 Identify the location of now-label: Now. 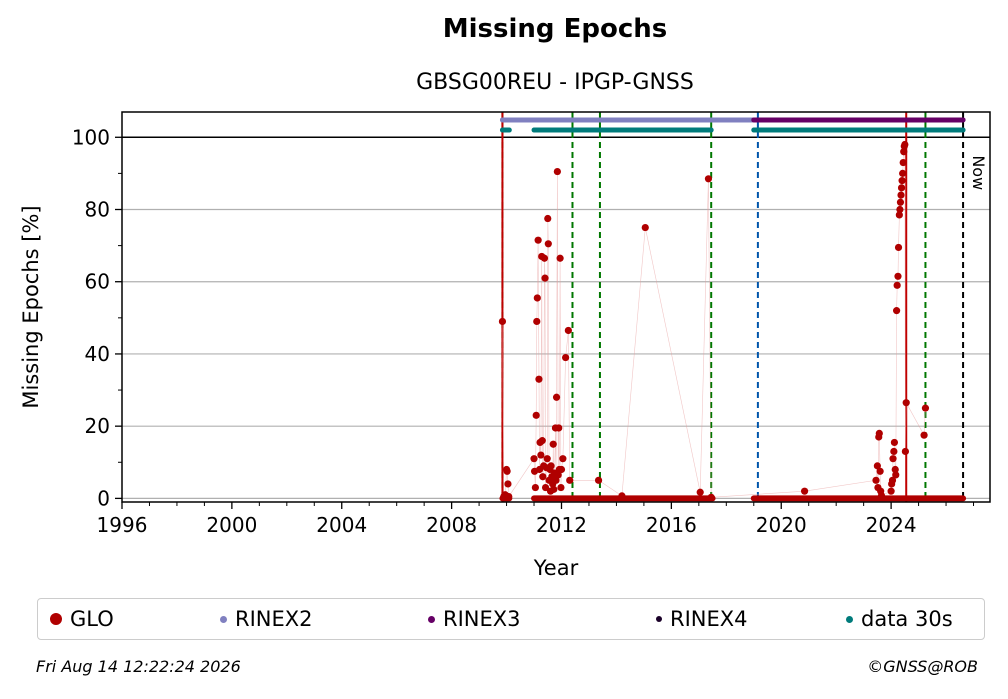
(978, 172).